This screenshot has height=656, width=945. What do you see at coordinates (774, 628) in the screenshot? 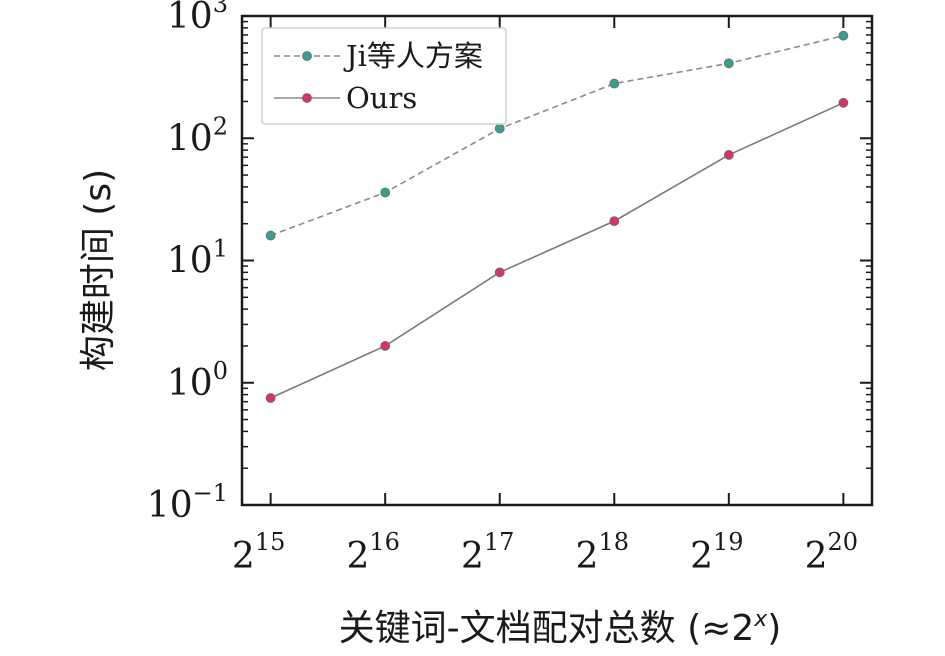
I see `x-axis-label-close: )` at bounding box center [774, 628].